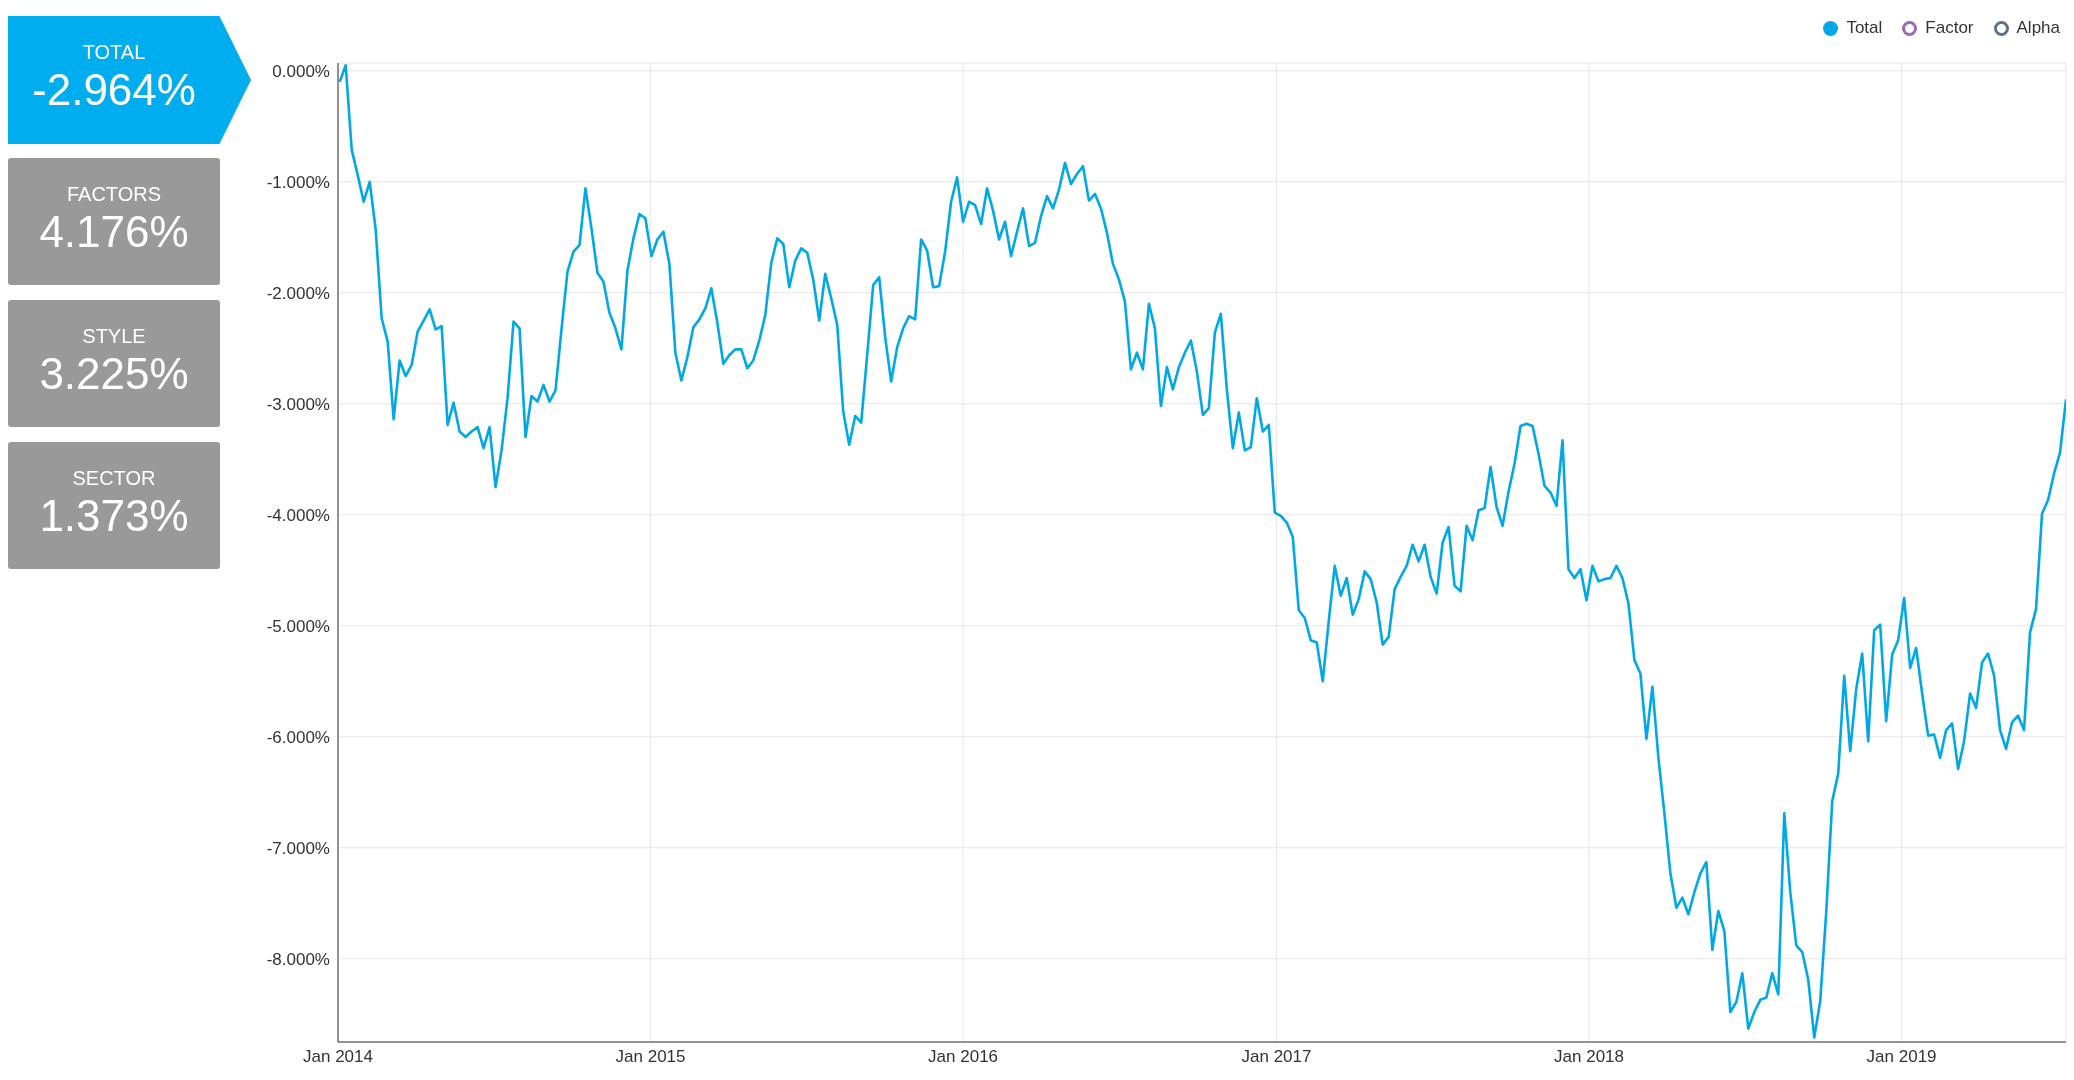  Describe the element at coordinates (114, 515) in the screenshot. I see `text: 1.373%` at that location.